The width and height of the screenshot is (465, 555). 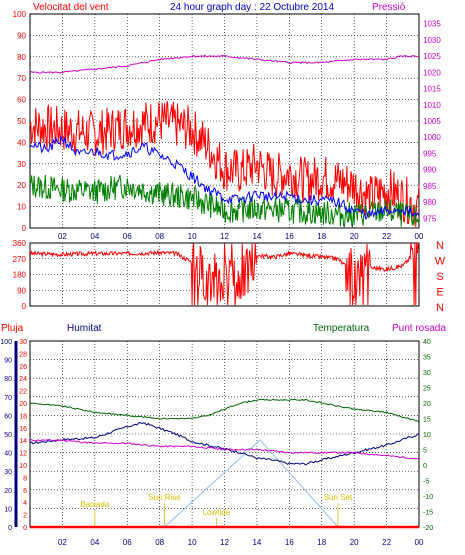 What do you see at coordinates (427, 420) in the screenshot?
I see `temperature-y-tick-label: 15` at bounding box center [427, 420].